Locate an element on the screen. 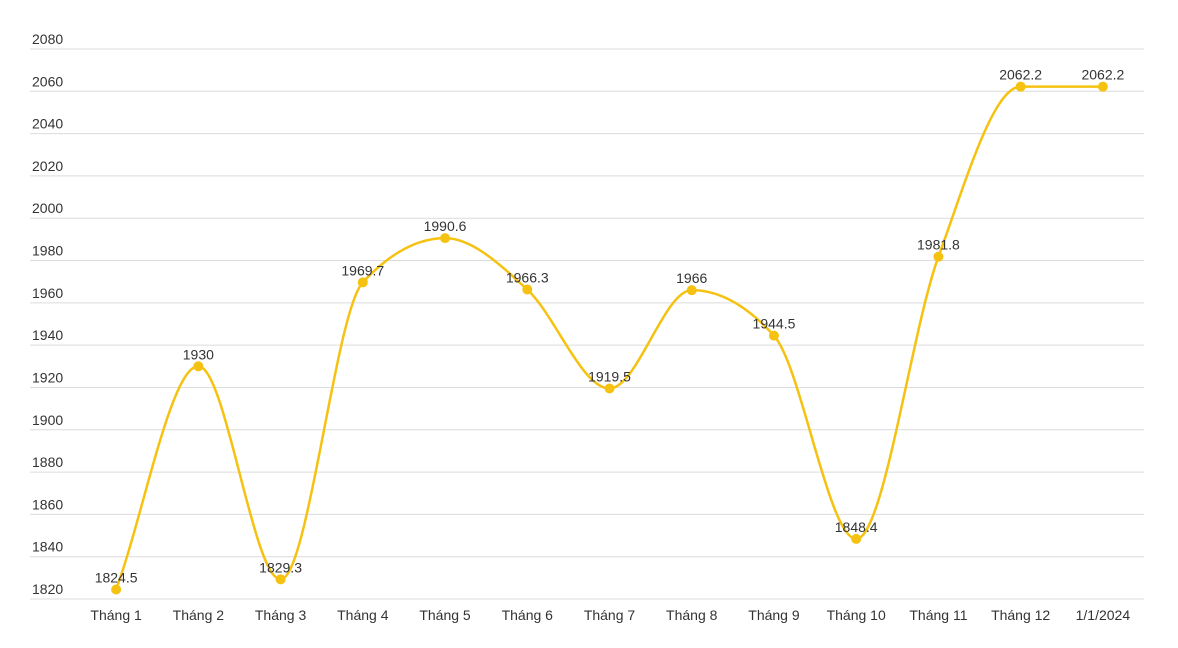  y-tick-label: 1880 is located at coordinates (47, 462).